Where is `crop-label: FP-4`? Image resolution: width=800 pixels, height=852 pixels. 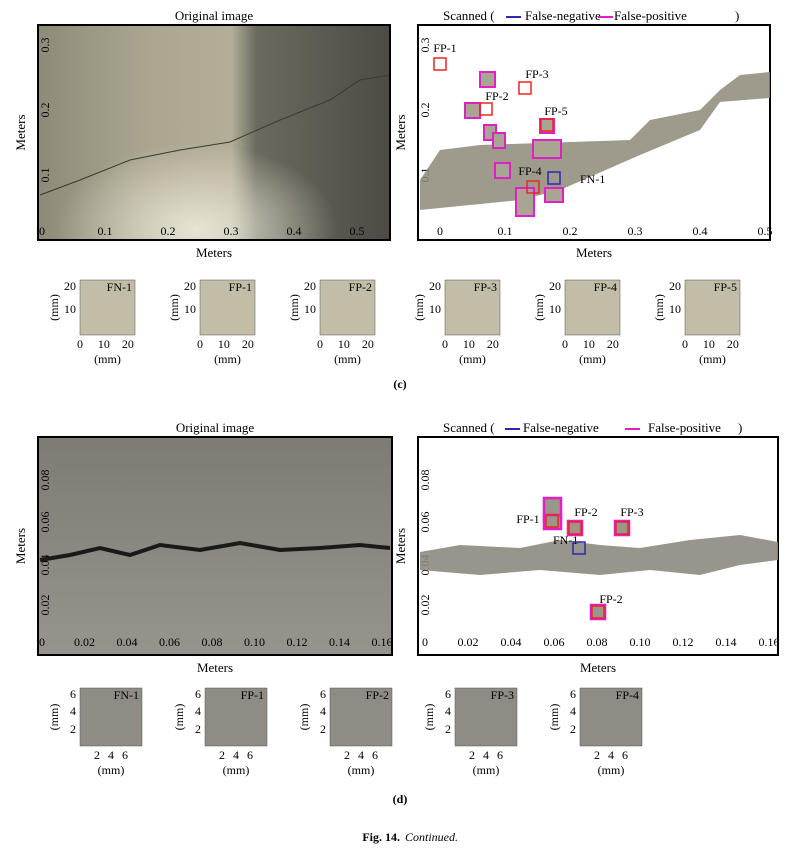
crop-label: FP-4 is located at coordinates (605, 287).